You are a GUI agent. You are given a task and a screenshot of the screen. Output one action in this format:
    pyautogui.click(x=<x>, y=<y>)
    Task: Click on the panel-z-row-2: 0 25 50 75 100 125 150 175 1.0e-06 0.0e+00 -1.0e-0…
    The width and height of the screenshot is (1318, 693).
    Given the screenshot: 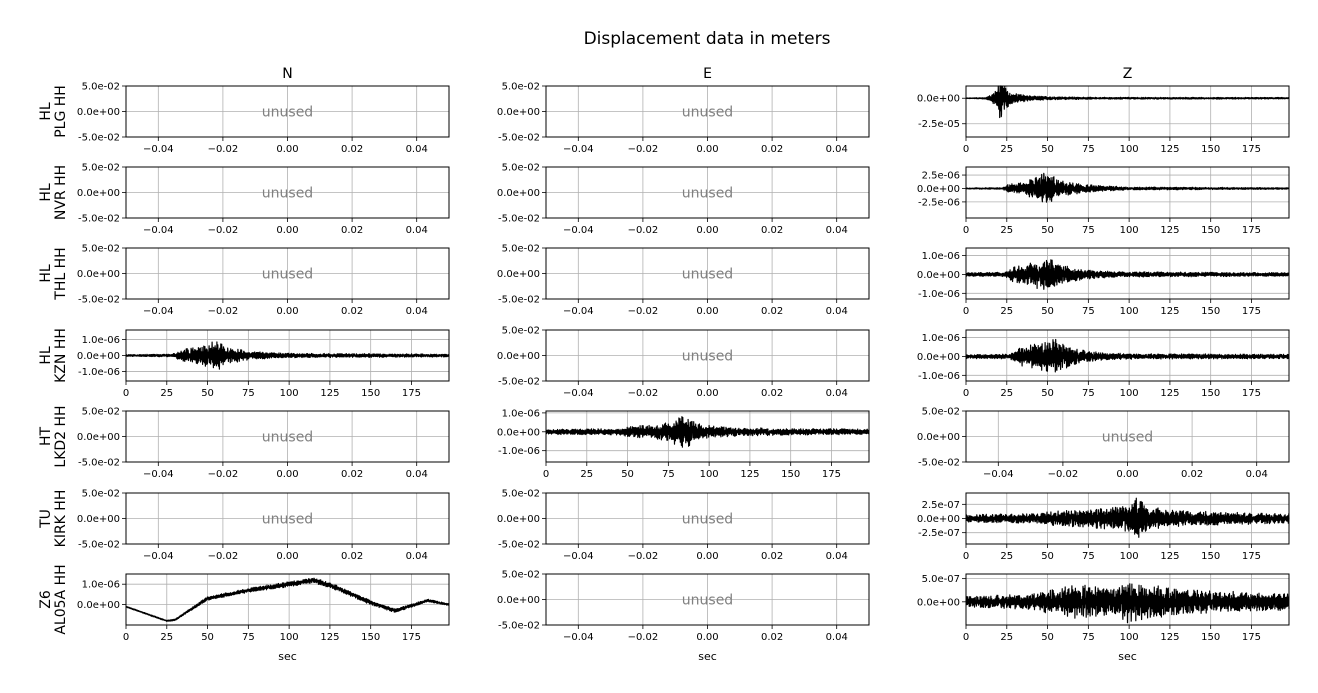 What is the action you would take?
    pyautogui.click(x=1103, y=282)
    